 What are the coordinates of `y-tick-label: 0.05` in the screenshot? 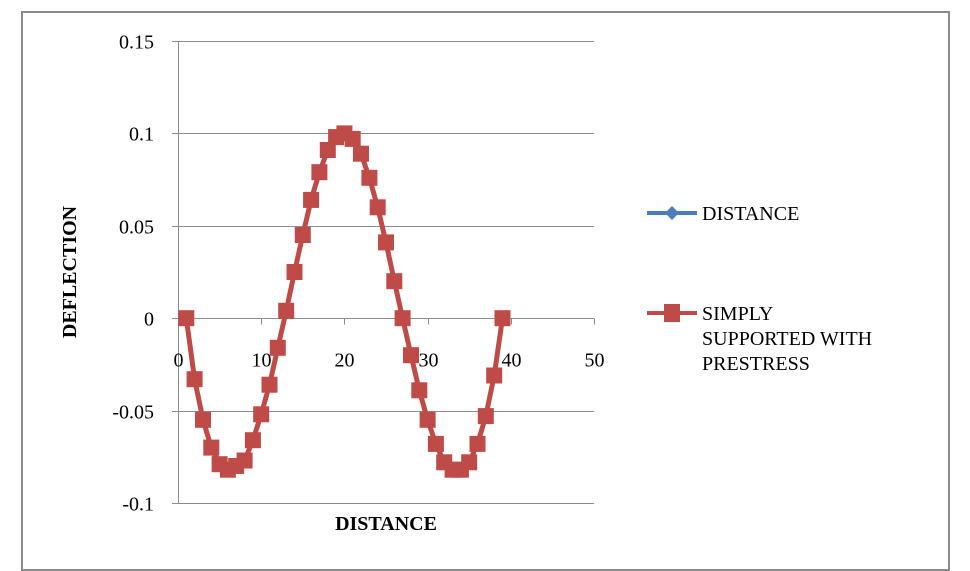 It's located at (136, 228).